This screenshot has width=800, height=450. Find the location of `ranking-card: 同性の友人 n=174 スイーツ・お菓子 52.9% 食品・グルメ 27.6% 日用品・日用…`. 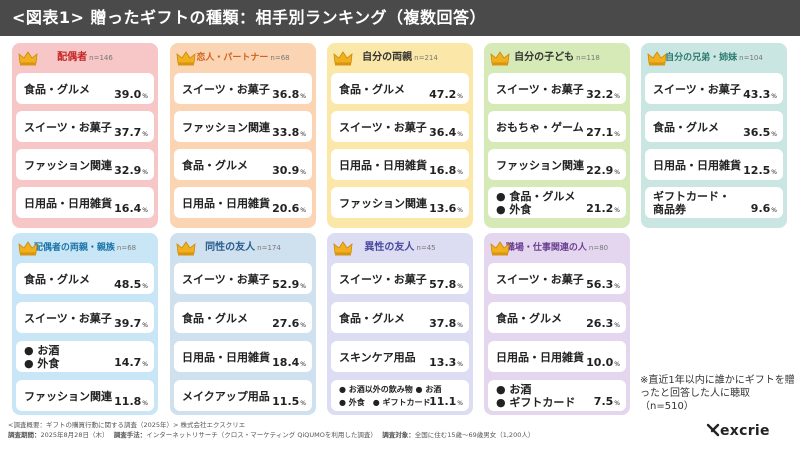

ranking-card: 同性の友人 n=174 スイーツ・お菓子 52.9% 食品・グルメ 27.6% 日用品・日用… is located at coordinates (243, 324).